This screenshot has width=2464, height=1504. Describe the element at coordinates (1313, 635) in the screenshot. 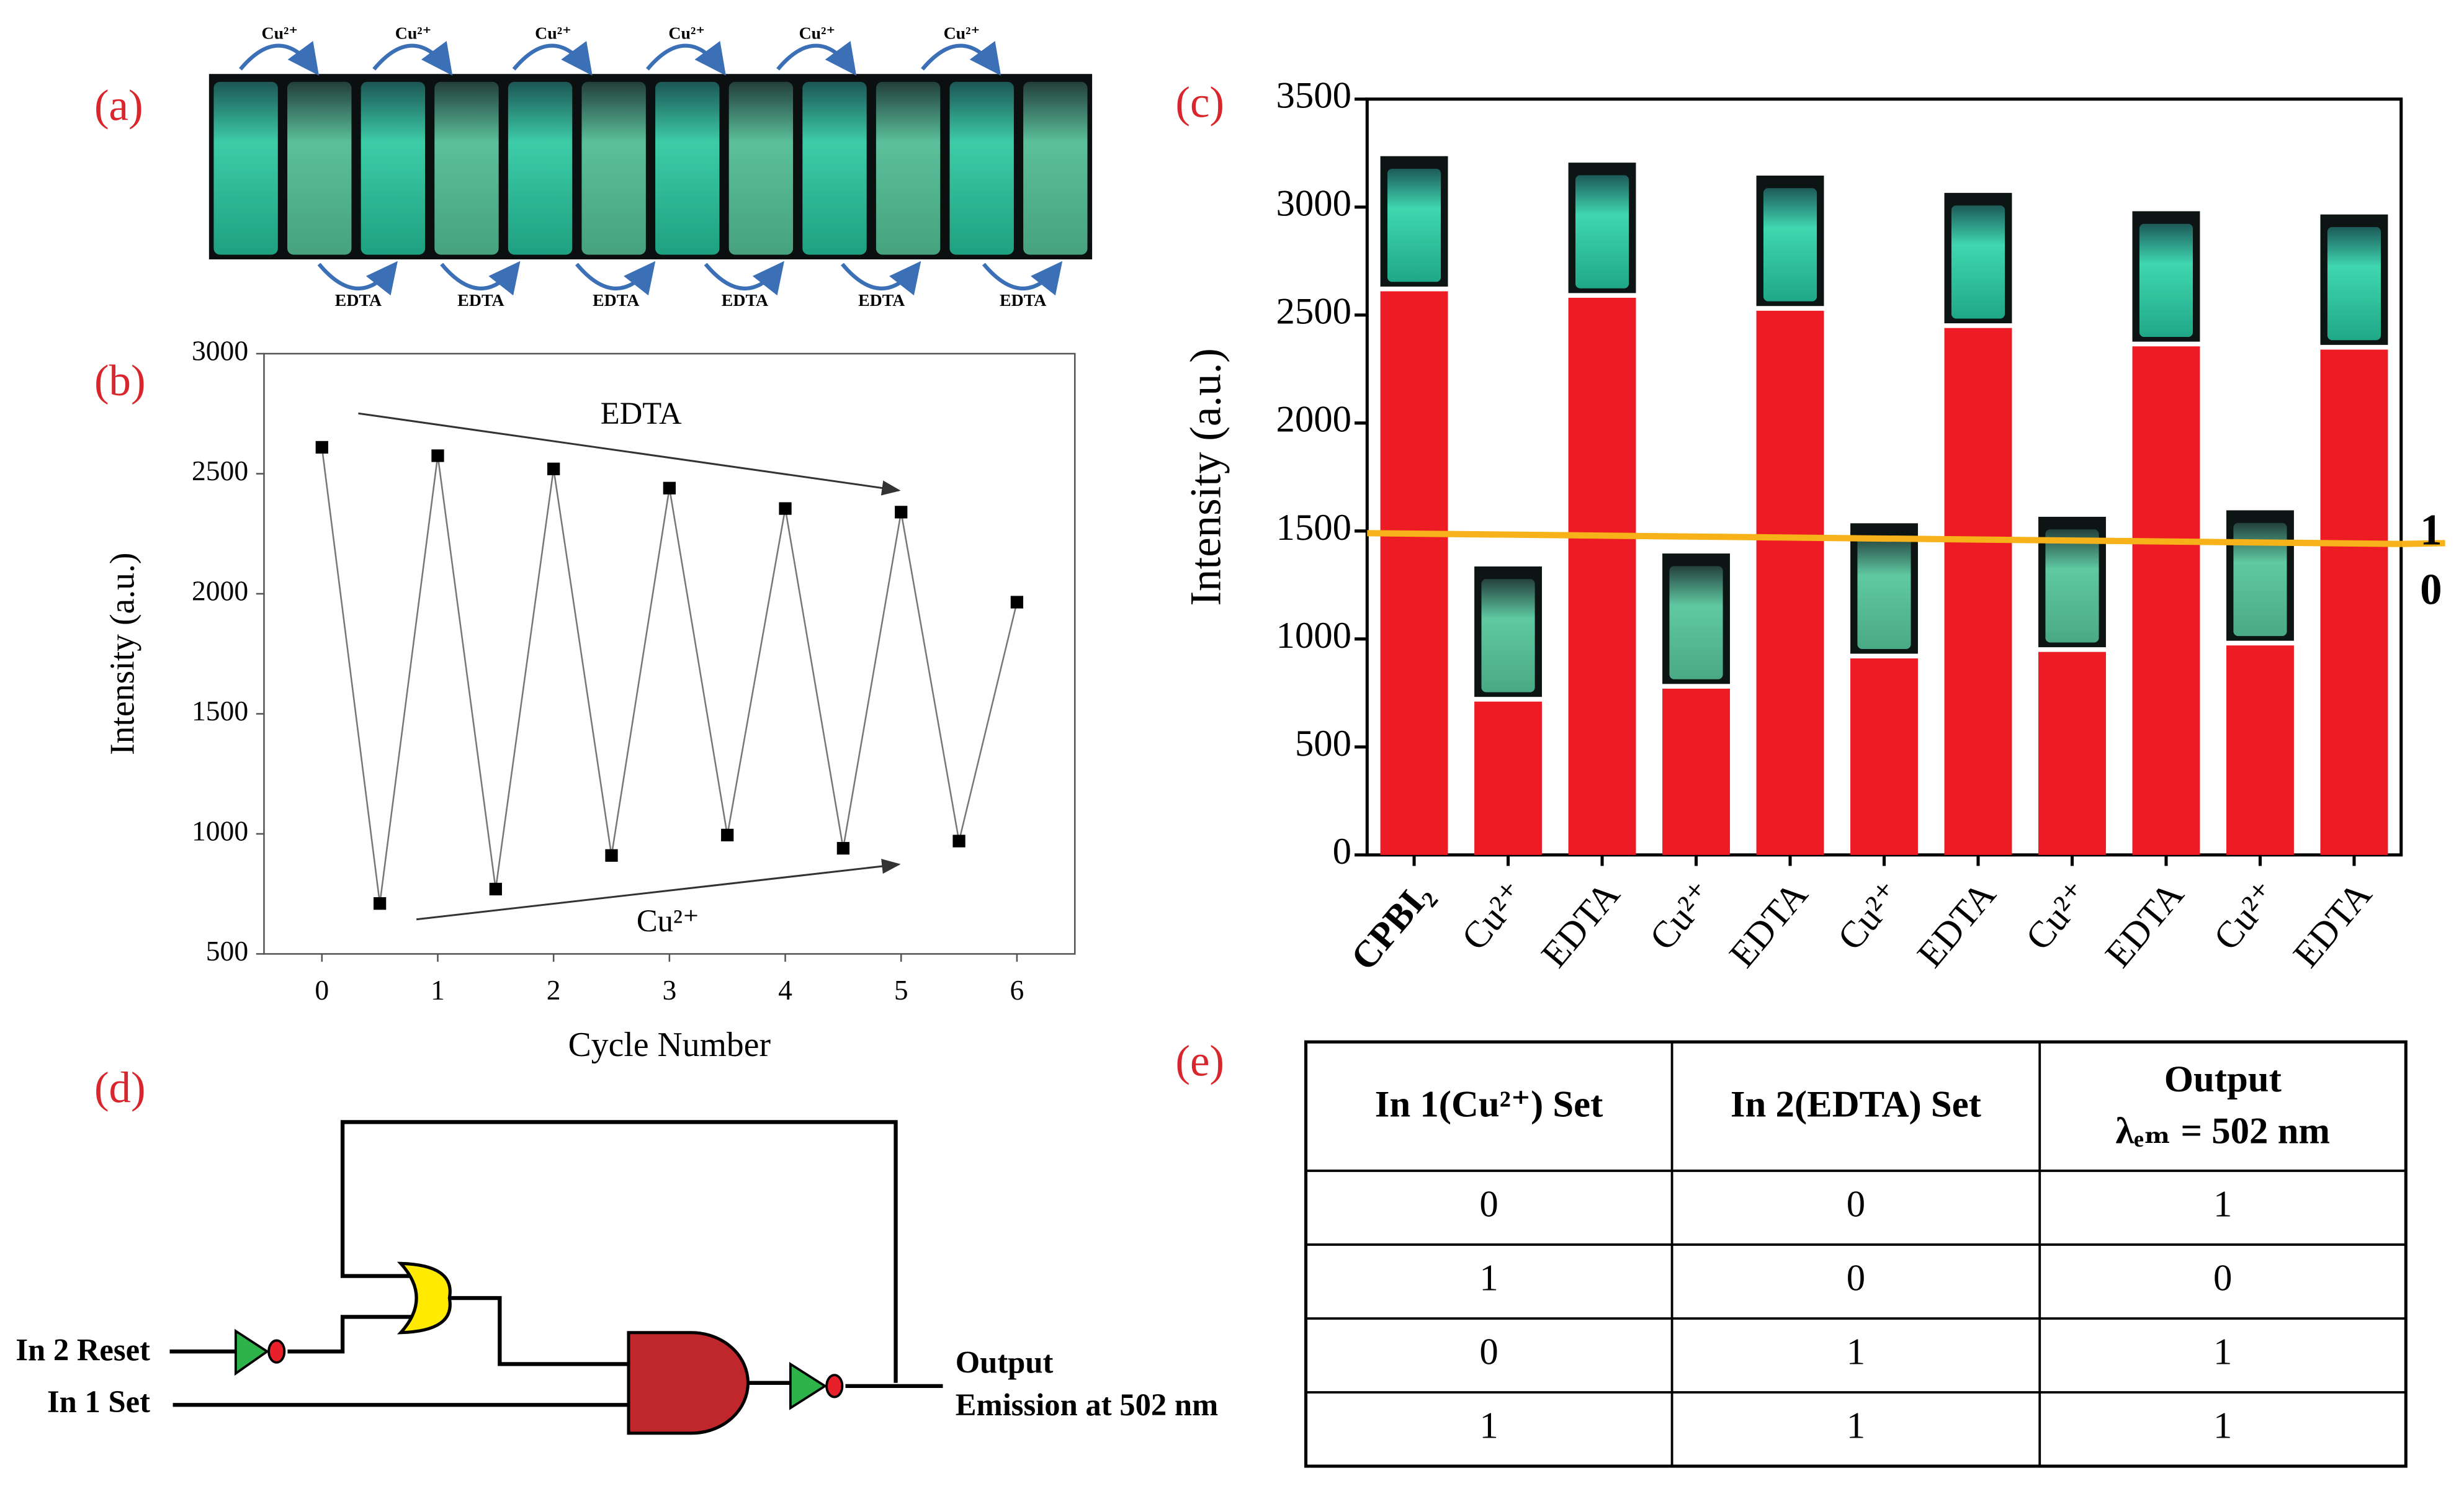

I see `y-tick-label: 1000` at that location.